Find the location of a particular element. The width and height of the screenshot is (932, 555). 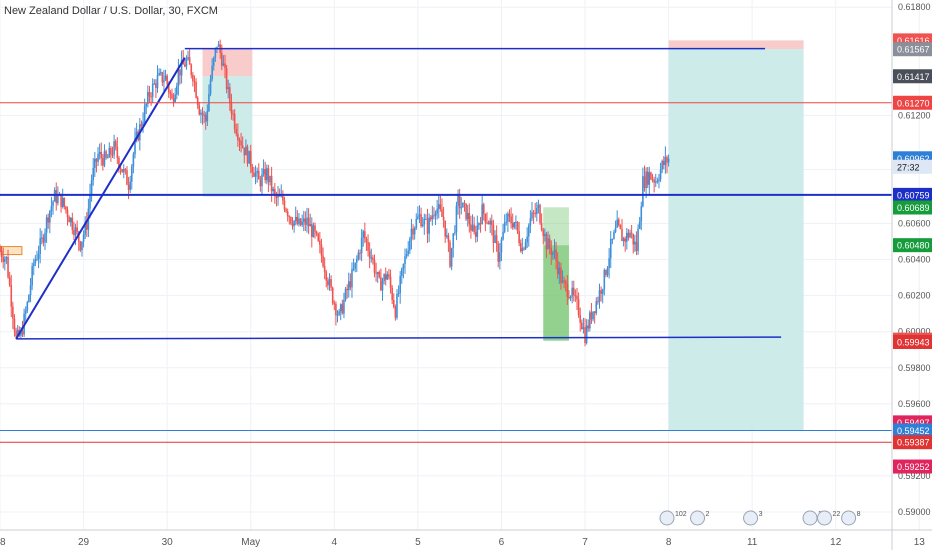

event-badges: 1022311228 is located at coordinates (760, 518).